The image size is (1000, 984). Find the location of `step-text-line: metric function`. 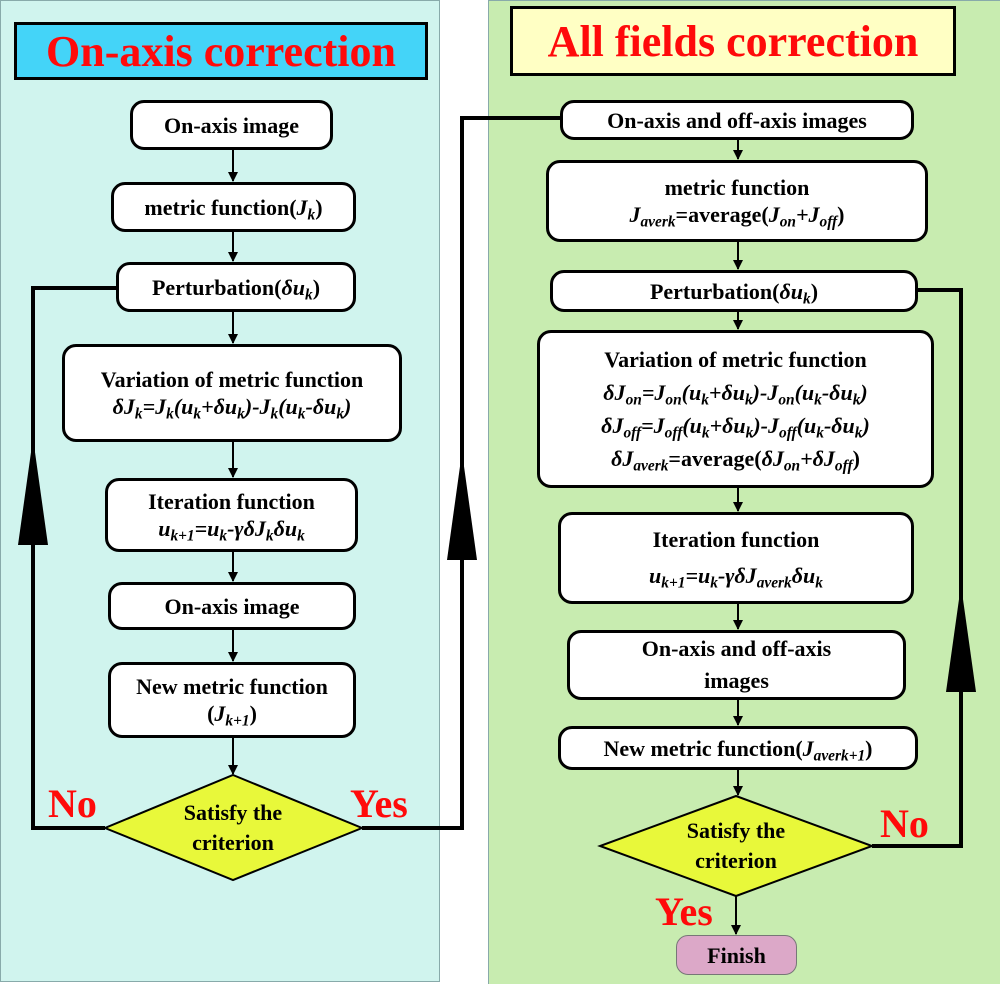

step-text-line: metric function is located at coordinates (737, 187).